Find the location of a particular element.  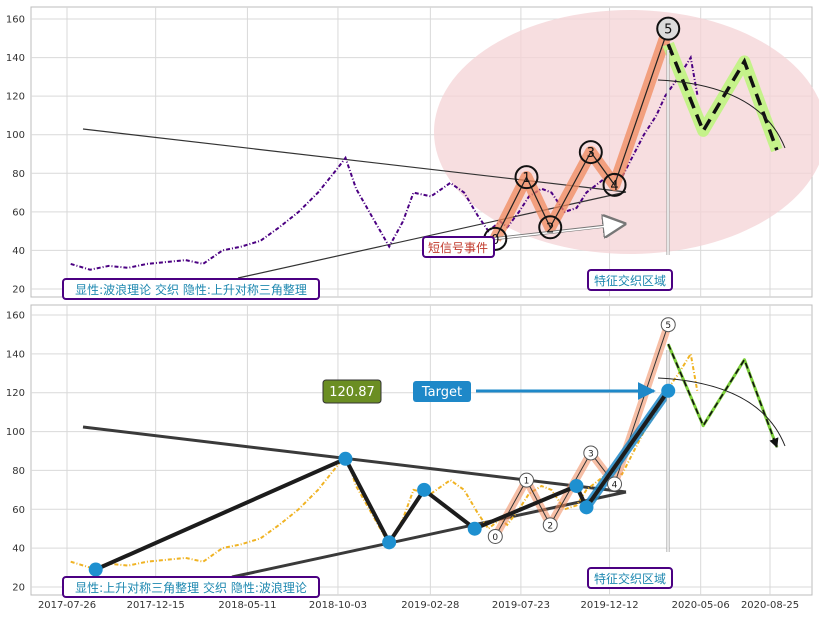

zone-label-top: 特征交织区域 is located at coordinates (630, 280).